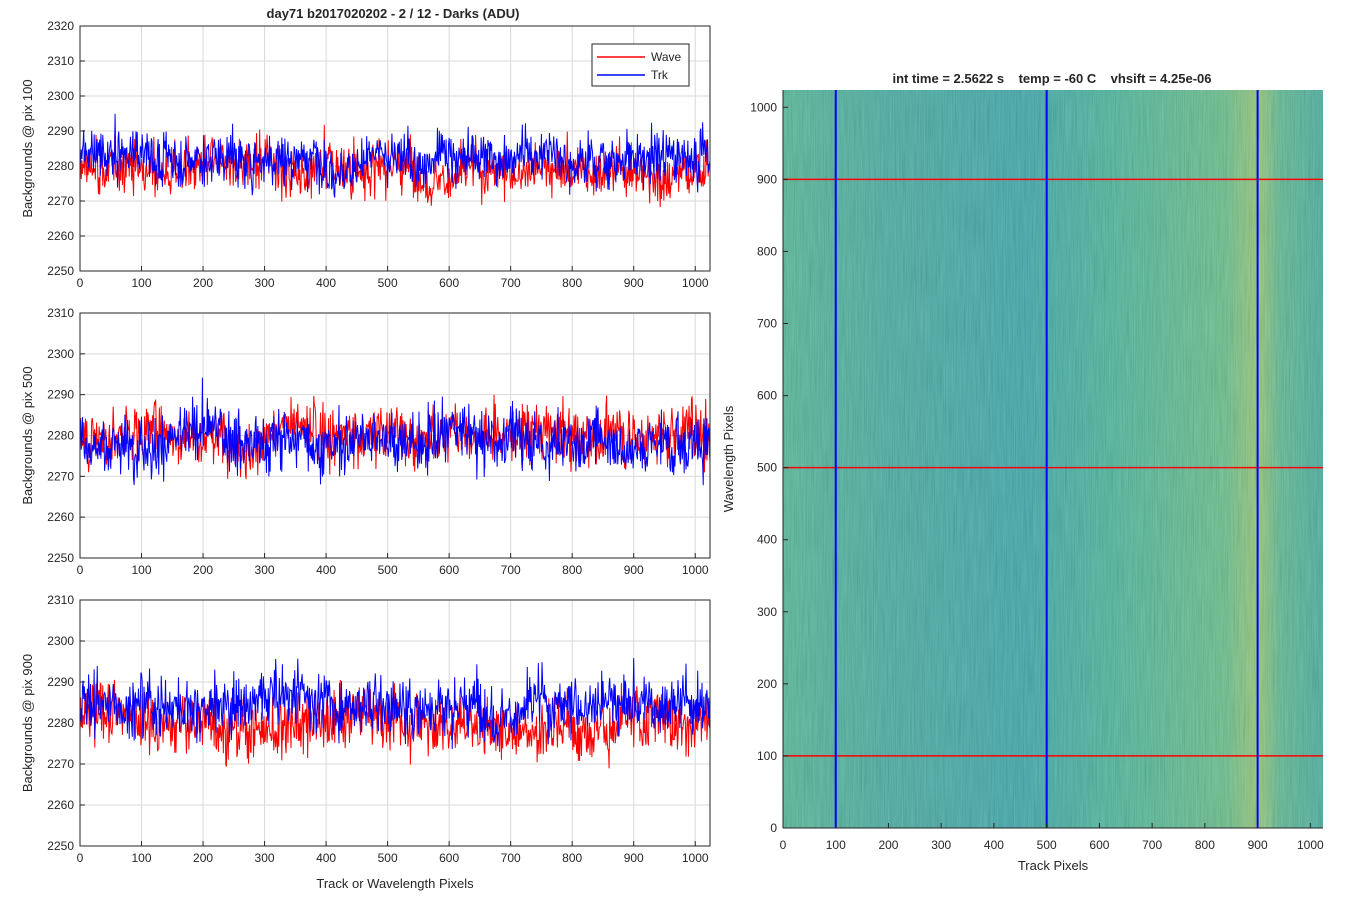 The width and height of the screenshot is (1350, 900). Describe the element at coordinates (767, 684) in the screenshot. I see `y-tick-label: 200` at that location.